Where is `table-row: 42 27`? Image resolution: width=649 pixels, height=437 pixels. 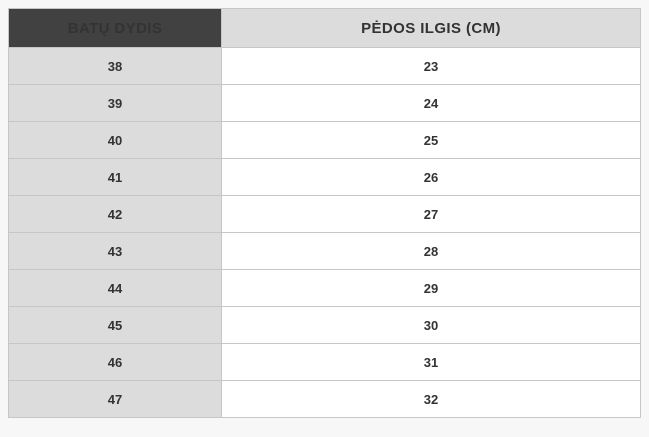
table-row: 42 27 is located at coordinates (324, 214).